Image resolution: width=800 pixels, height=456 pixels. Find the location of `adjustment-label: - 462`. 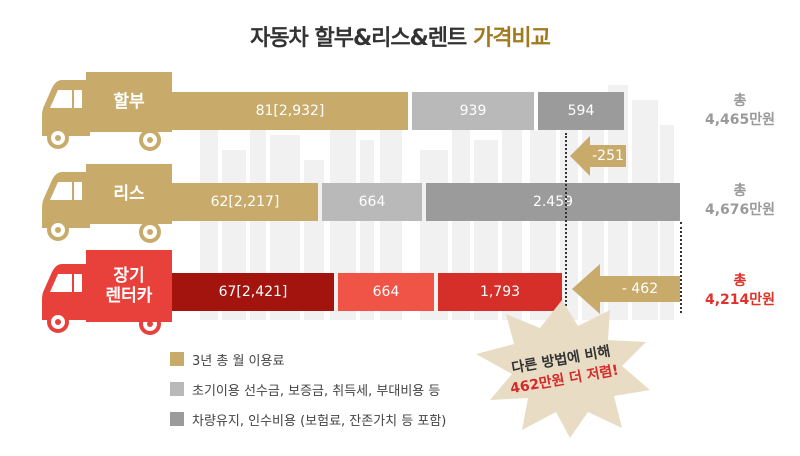

adjustment-label: - 462 is located at coordinates (640, 289).